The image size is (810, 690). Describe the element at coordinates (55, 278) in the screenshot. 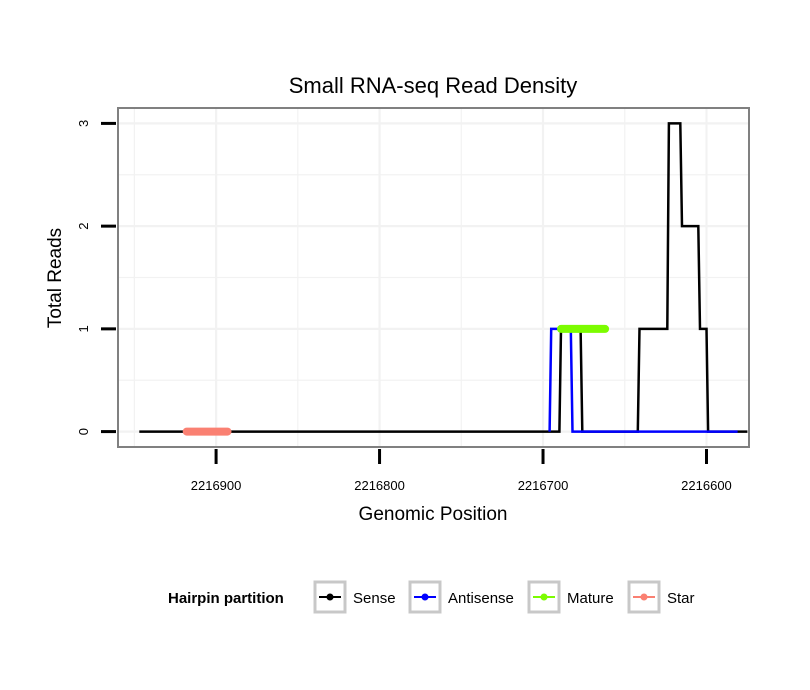

I see `y-axis-title: Total Reads` at that location.